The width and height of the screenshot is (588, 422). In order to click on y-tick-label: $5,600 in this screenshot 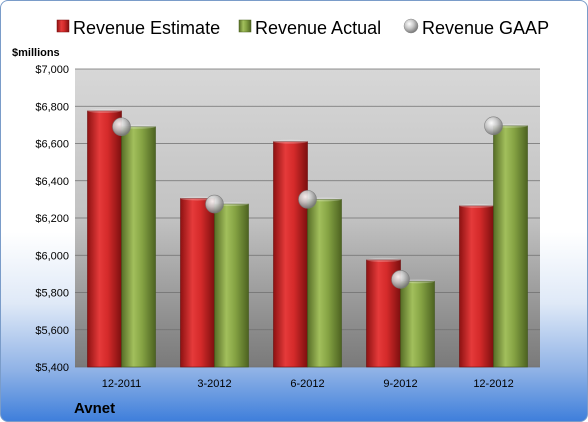, I will do `click(52, 331)`.